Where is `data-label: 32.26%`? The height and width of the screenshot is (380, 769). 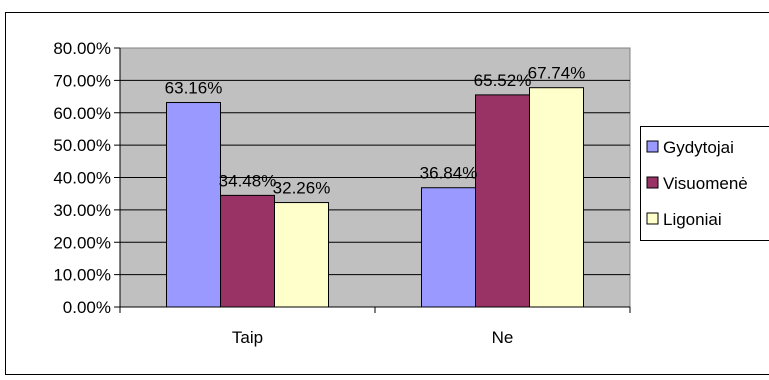
data-label: 32.26% is located at coordinates (302, 188).